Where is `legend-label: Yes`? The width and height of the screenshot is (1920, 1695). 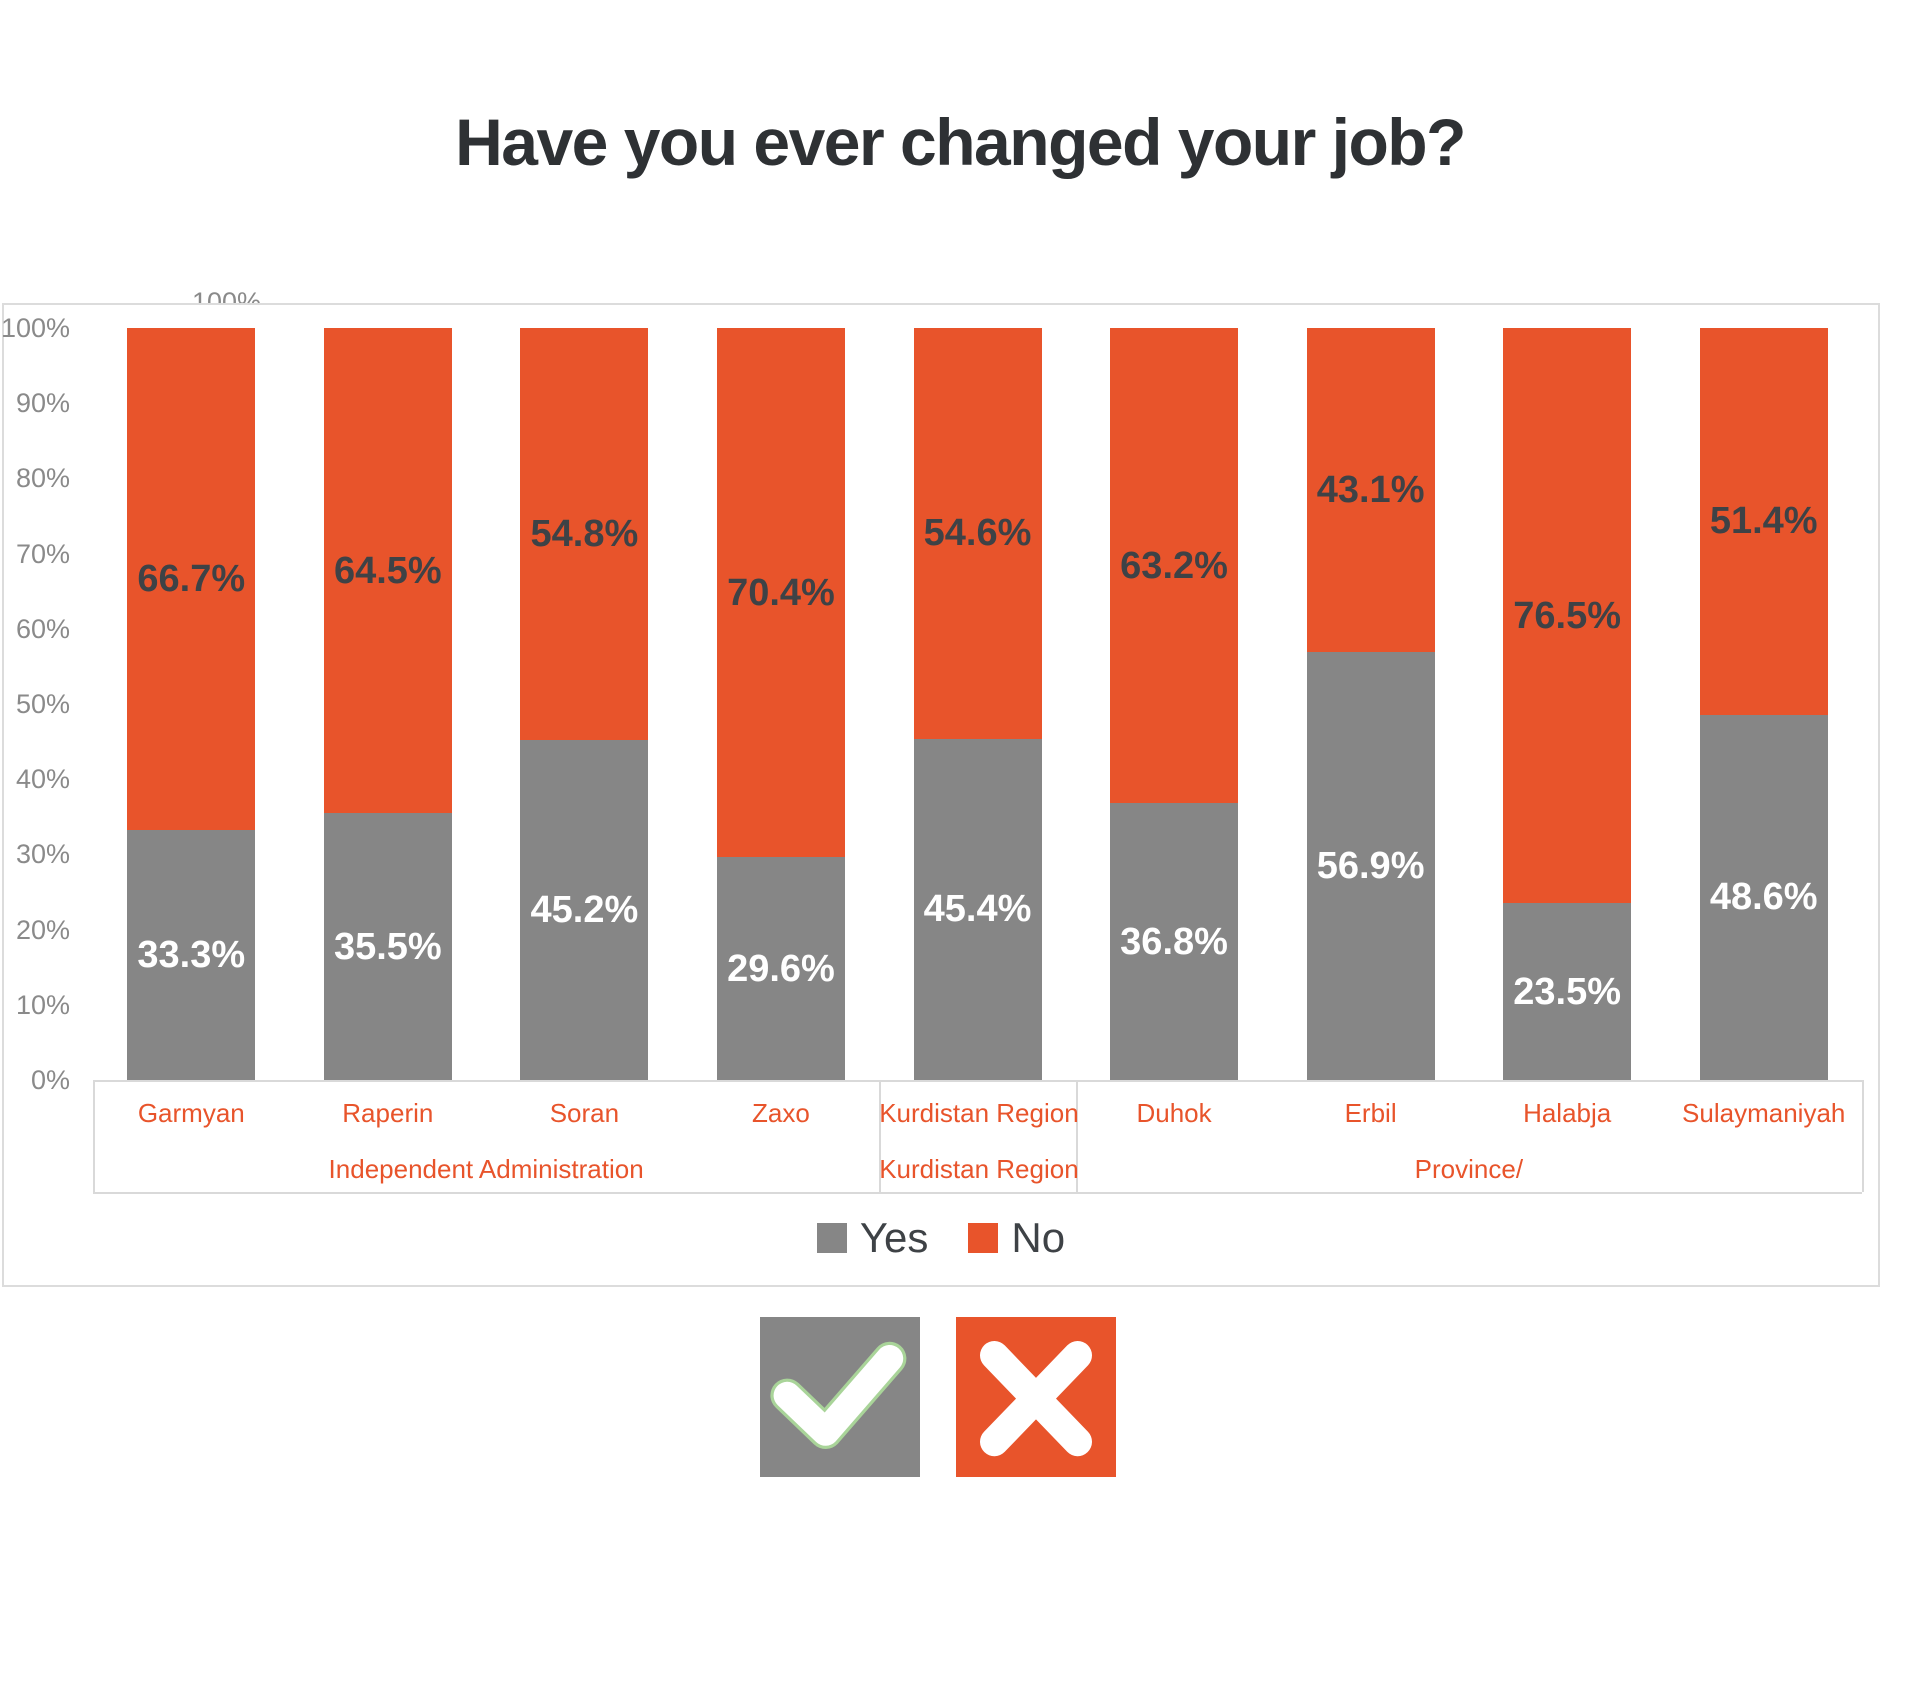
legend-label: Yes is located at coordinates (894, 1237).